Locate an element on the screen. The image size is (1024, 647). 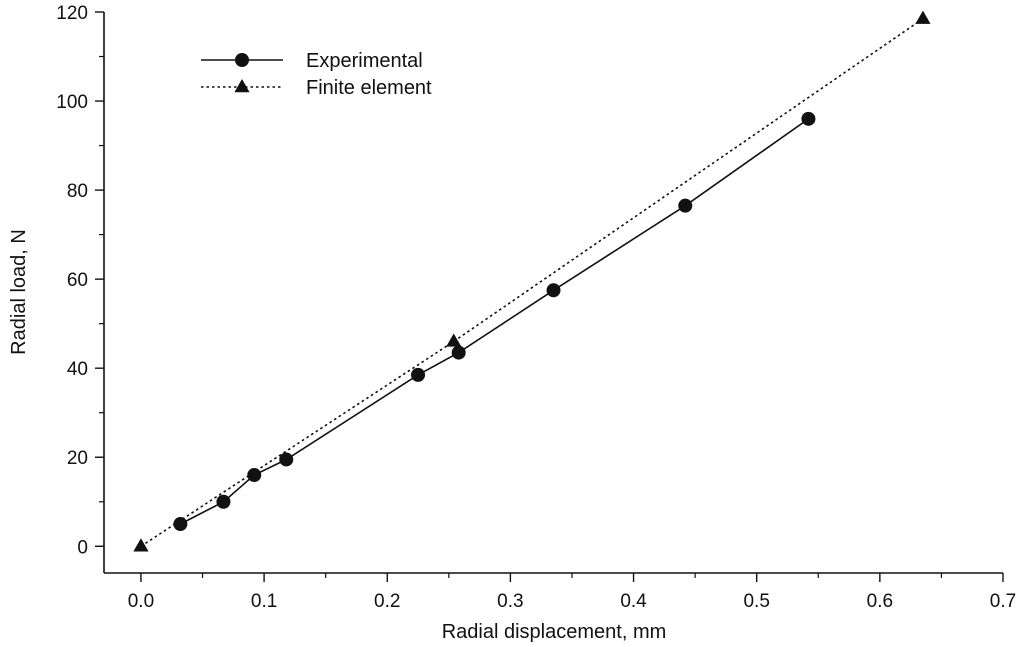
legend-label: Experimental is located at coordinates (364, 61).